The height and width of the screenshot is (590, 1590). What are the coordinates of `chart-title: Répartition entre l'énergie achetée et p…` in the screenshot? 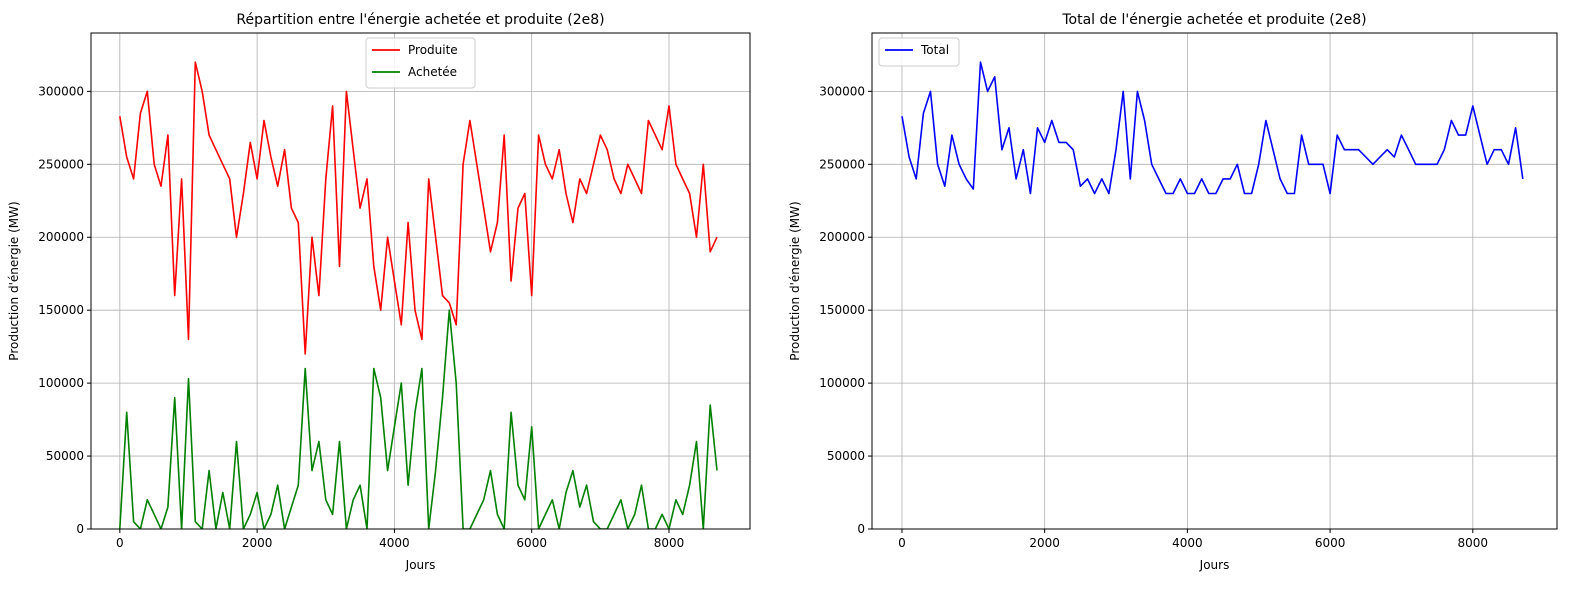 It's located at (420, 20).